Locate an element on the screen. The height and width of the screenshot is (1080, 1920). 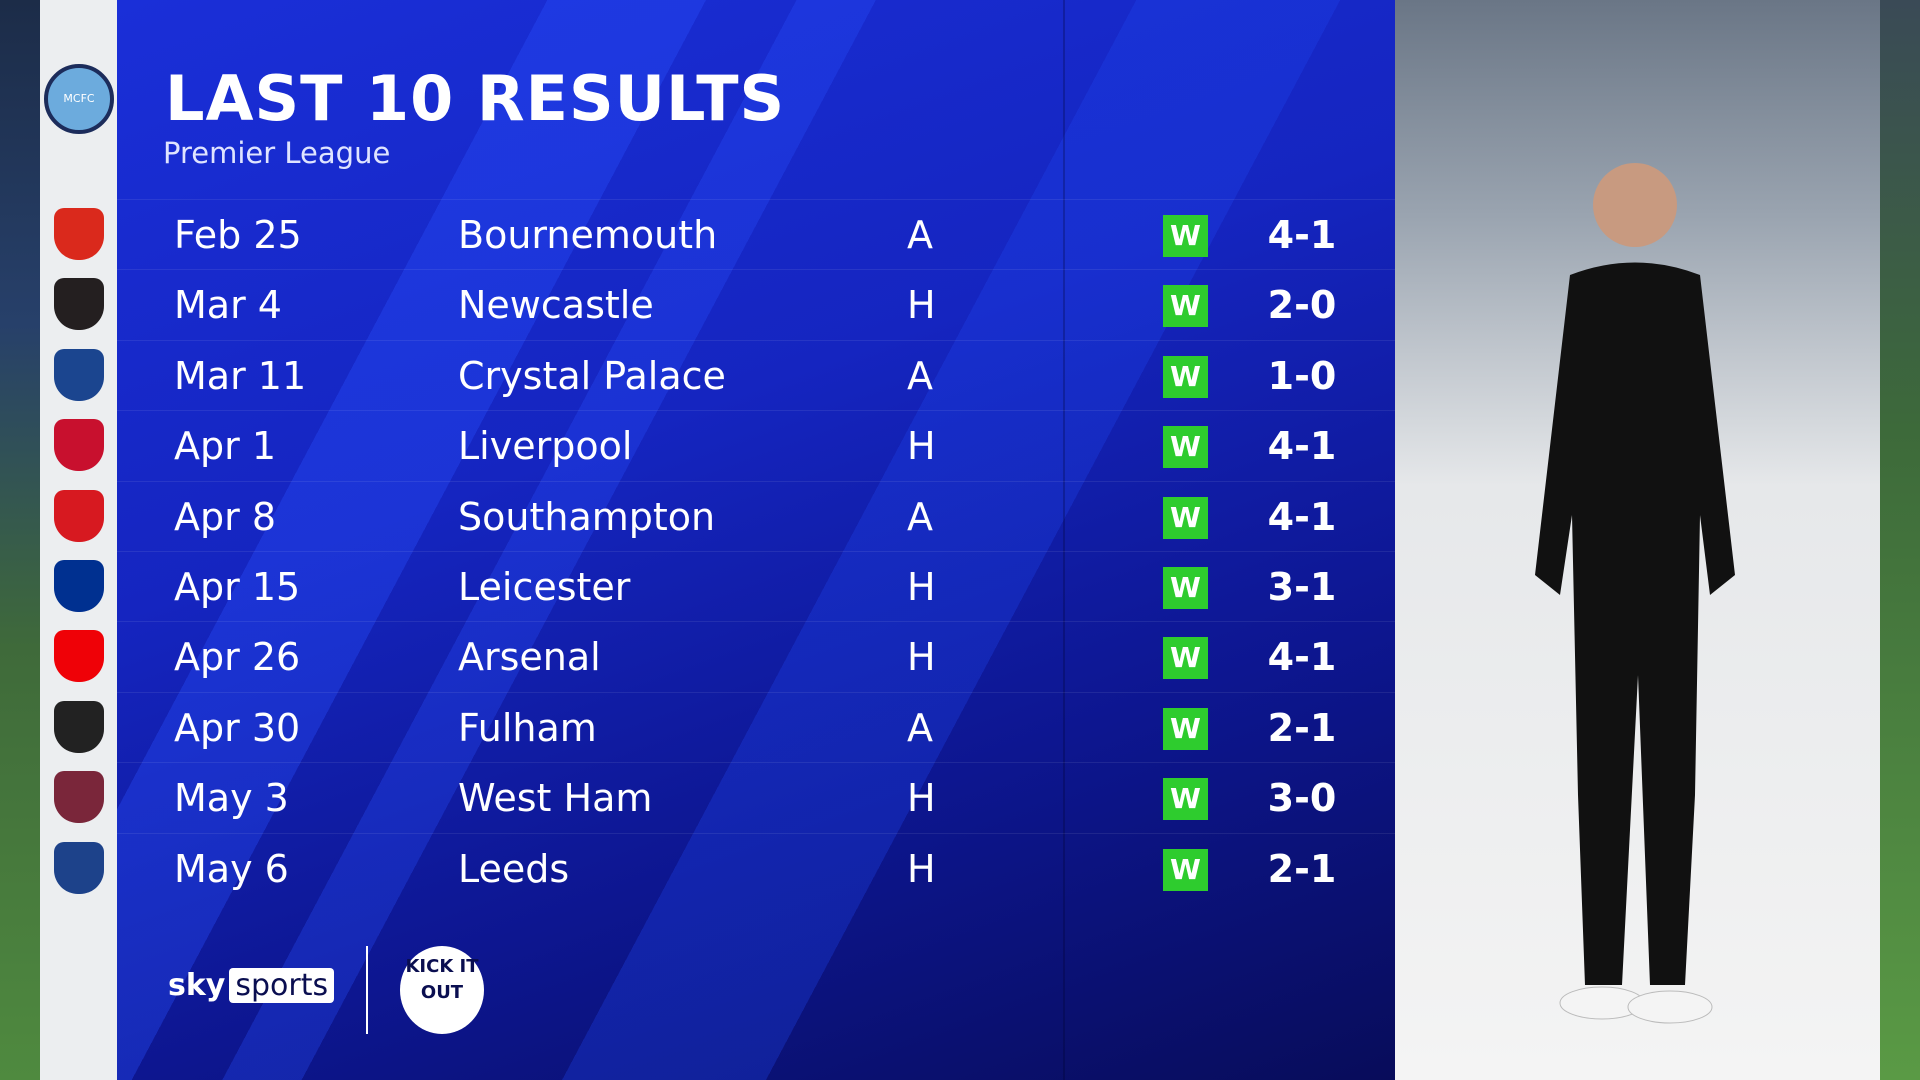
match-date: Apr 8 is located at coordinates (225, 516).